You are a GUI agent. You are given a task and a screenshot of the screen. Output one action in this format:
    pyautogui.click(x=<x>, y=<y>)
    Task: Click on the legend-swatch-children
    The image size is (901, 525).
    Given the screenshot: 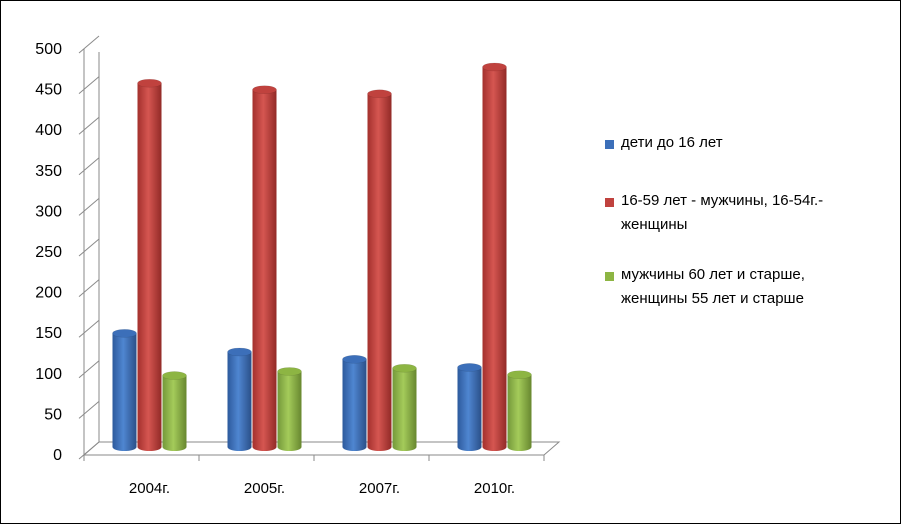 What is the action you would take?
    pyautogui.click(x=609, y=144)
    